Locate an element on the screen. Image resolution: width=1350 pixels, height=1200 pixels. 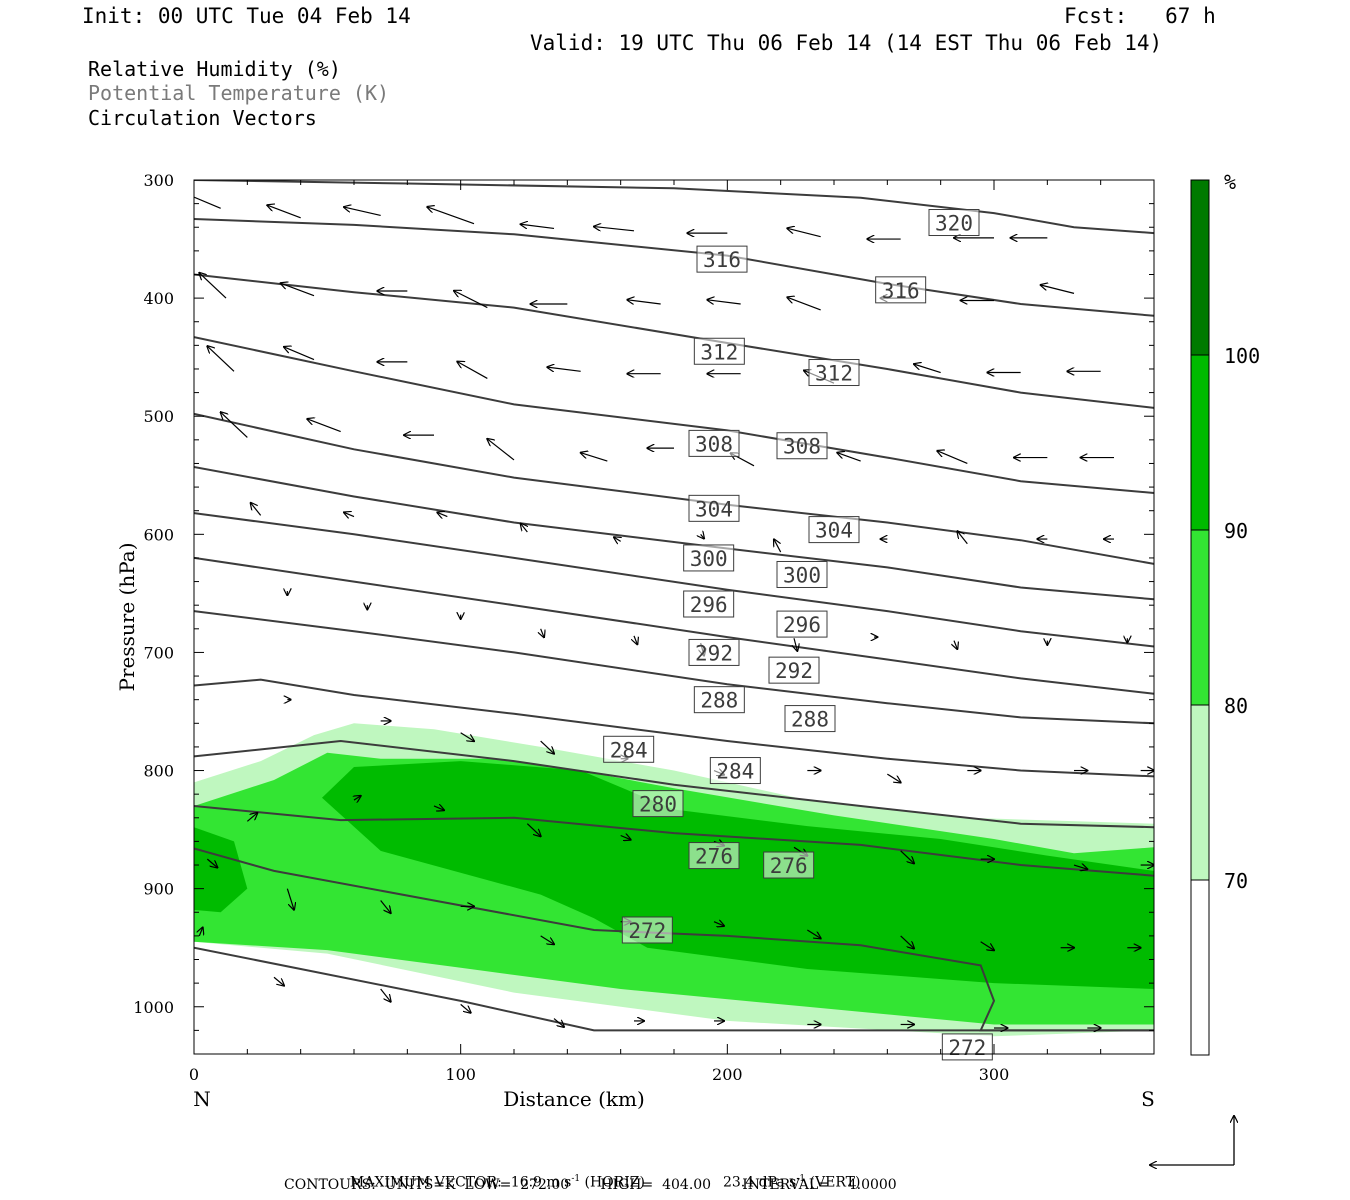
contour-label: 292 is located at coordinates (714, 652).